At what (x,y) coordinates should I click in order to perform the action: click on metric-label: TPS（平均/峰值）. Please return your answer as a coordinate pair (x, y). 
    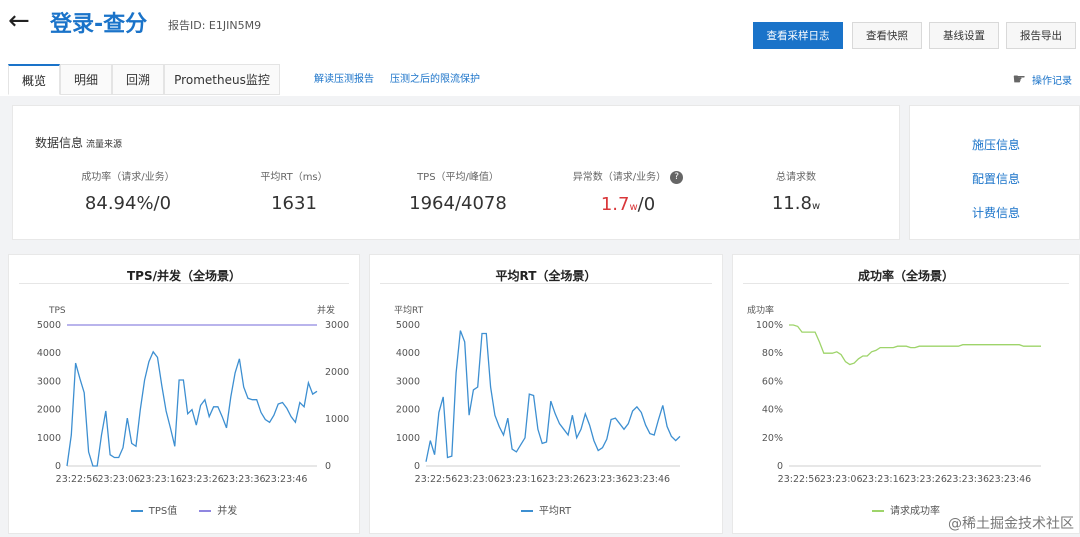
    Looking at the image, I should click on (458, 177).